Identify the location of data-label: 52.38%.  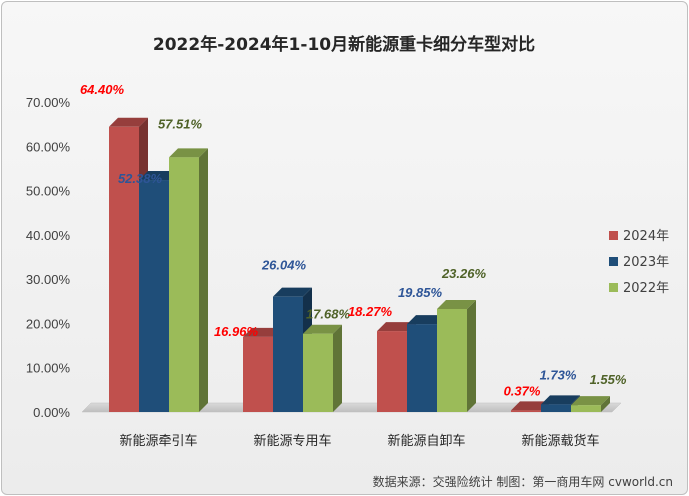
(140, 178).